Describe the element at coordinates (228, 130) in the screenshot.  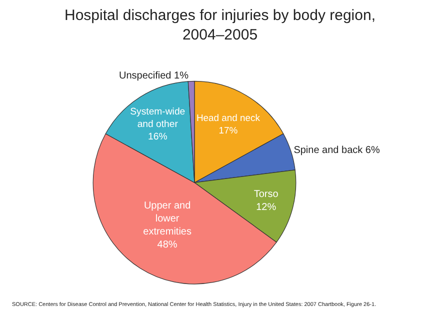
I see `data-label: 17%` at that location.